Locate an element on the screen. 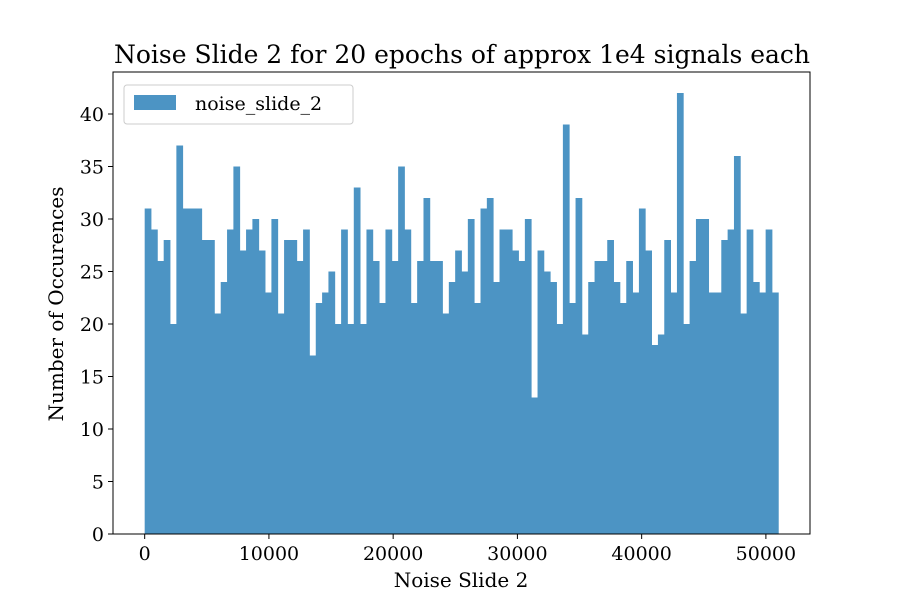  y-tick-label: 5 is located at coordinates (98, 483).